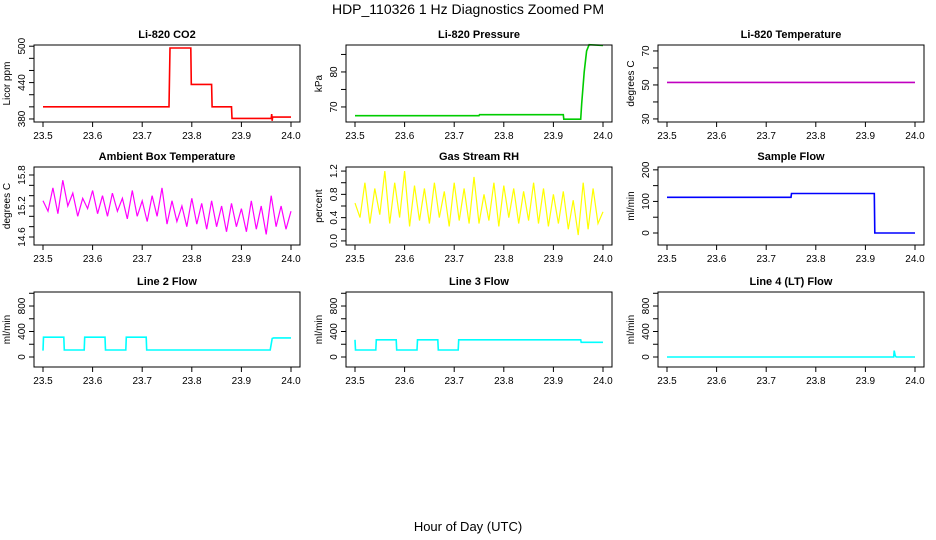  Describe the element at coordinates (479, 35) in the screenshot. I see `panel-title: Li-820 Pressure` at that location.